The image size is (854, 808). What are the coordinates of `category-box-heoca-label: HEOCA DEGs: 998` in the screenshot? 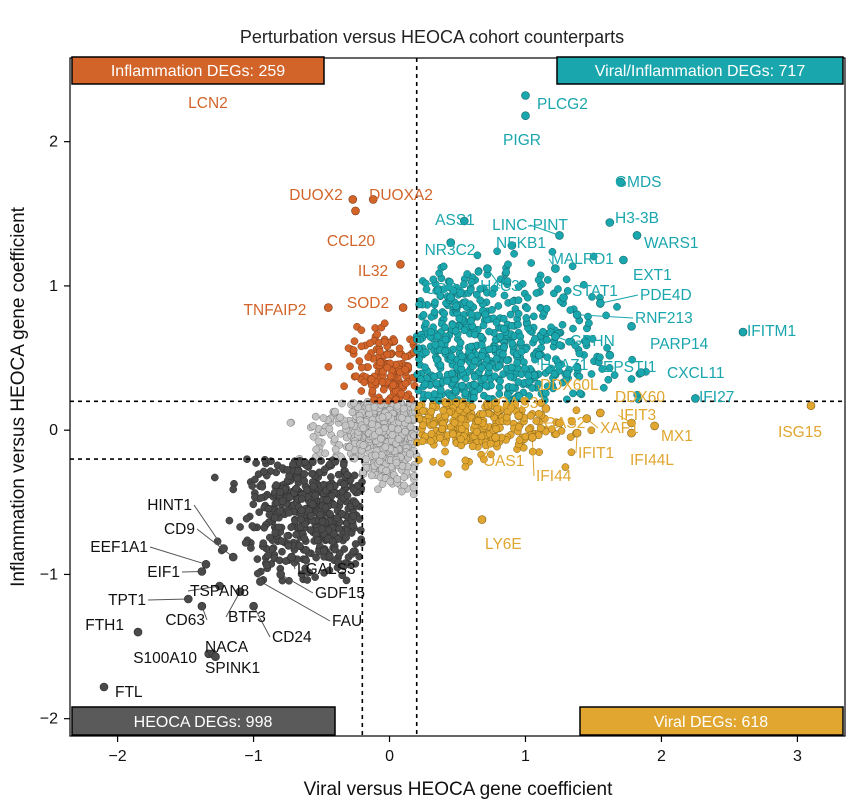 It's located at (203, 722).